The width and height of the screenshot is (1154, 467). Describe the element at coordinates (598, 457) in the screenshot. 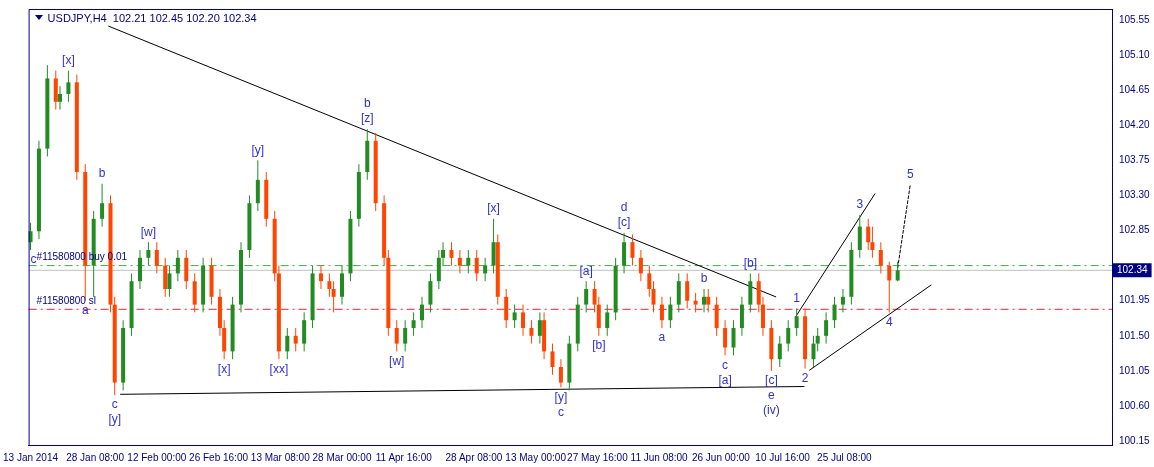

I see `x-tick-label: 27 May 16:00` at that location.